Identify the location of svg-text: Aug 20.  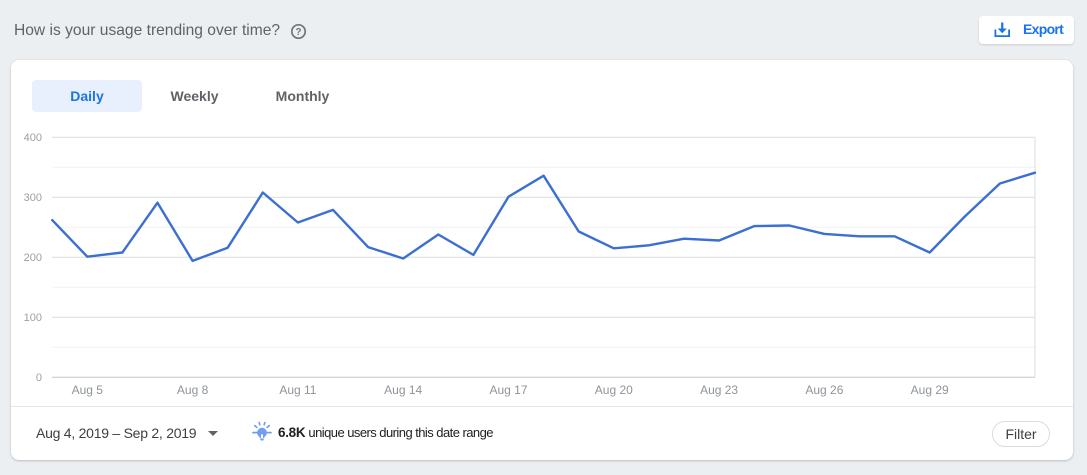
(614, 390).